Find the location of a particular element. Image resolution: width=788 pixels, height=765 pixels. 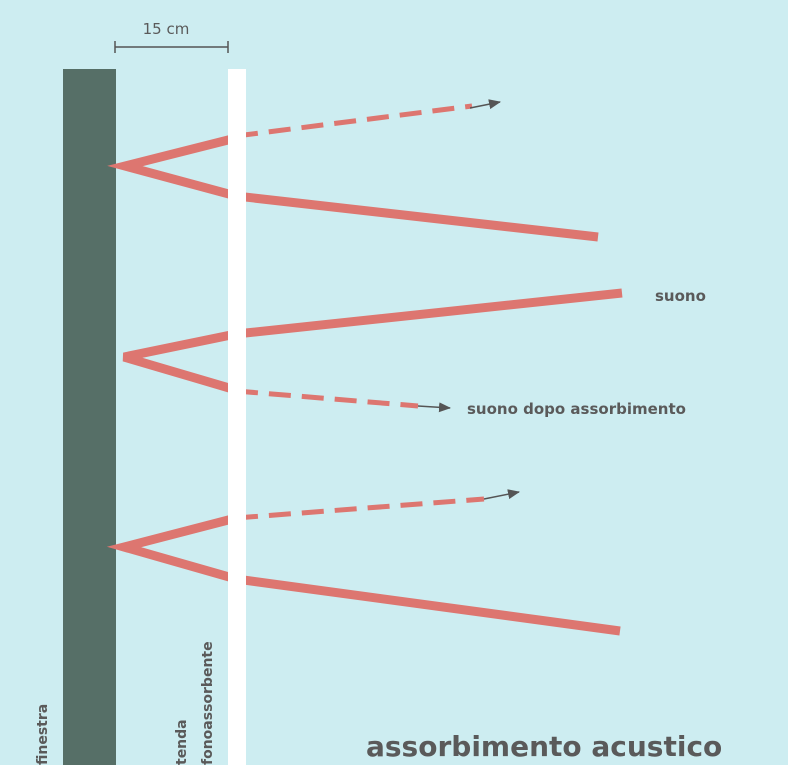

dimension-indicator: 15 cm is located at coordinates (171, 36).